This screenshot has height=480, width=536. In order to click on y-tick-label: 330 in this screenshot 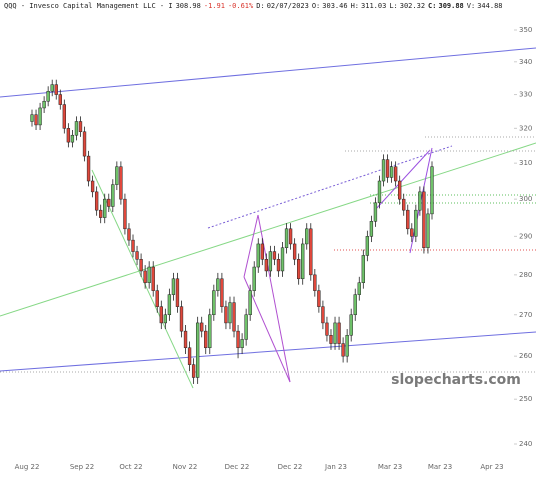, I will do `click(525, 95)`.